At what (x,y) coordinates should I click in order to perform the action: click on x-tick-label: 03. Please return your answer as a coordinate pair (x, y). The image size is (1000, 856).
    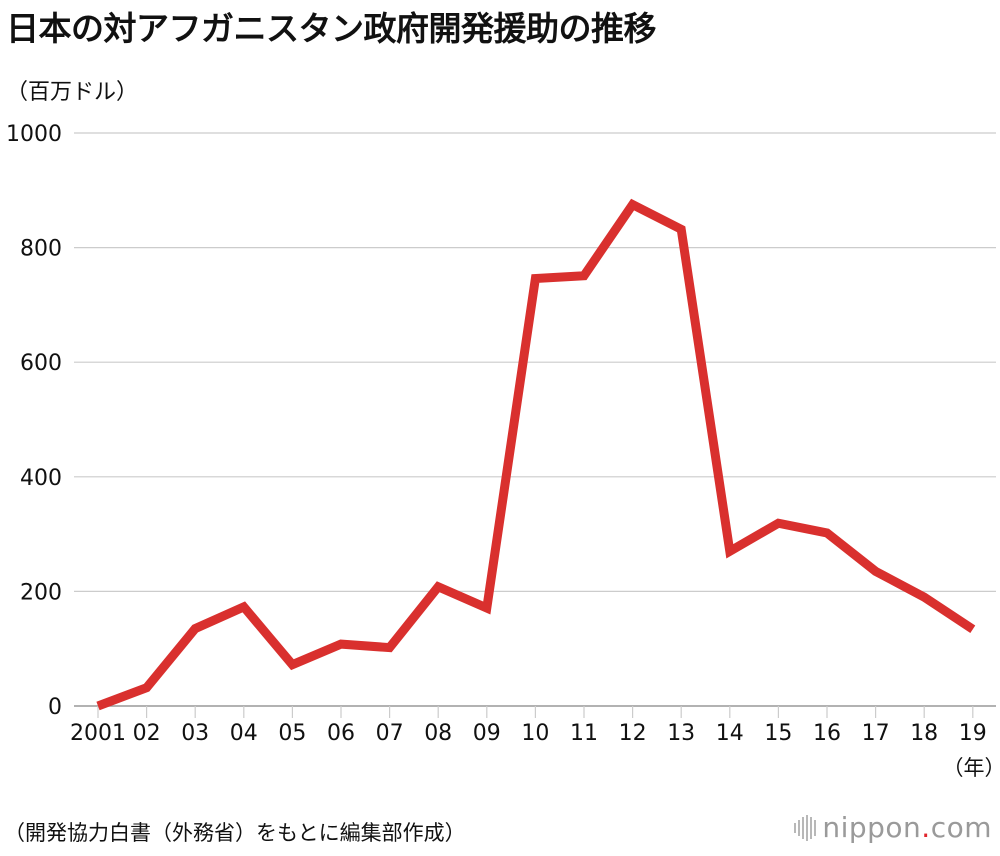
    Looking at the image, I should click on (195, 733).